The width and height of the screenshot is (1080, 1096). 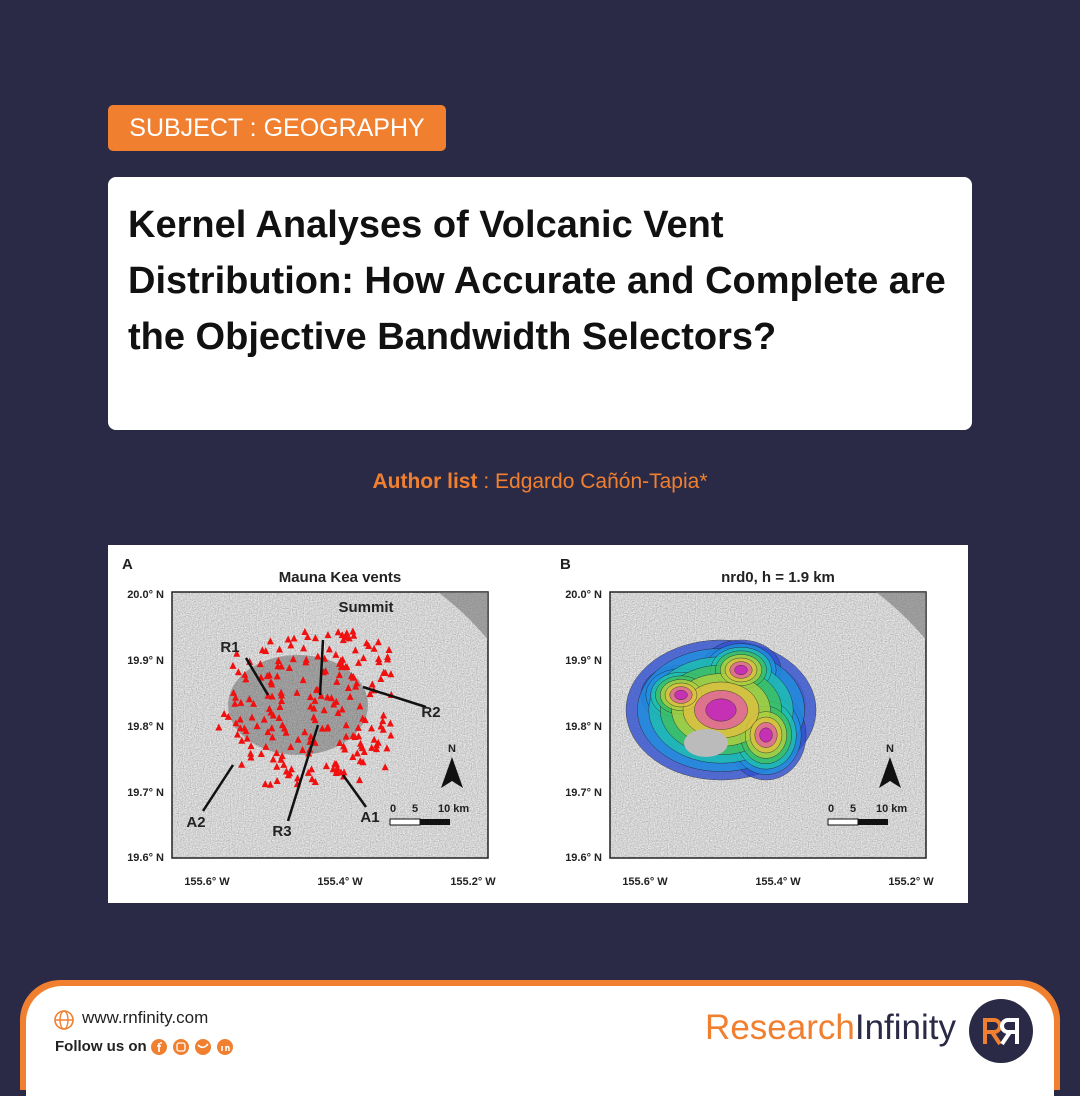 What do you see at coordinates (64, 1020) in the screenshot?
I see `globe-icon` at bounding box center [64, 1020].